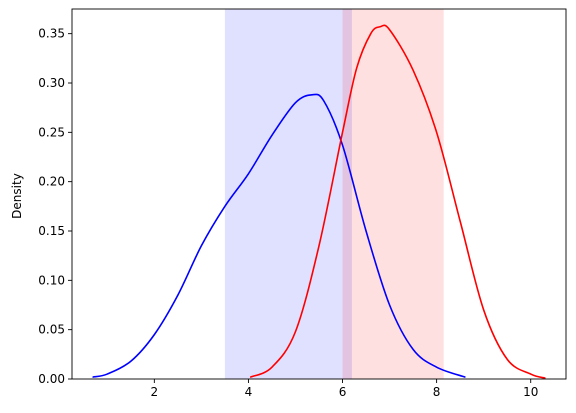 This screenshot has width=576, height=413. I want to click on y-tick-label: 0.35, so click(51, 34).